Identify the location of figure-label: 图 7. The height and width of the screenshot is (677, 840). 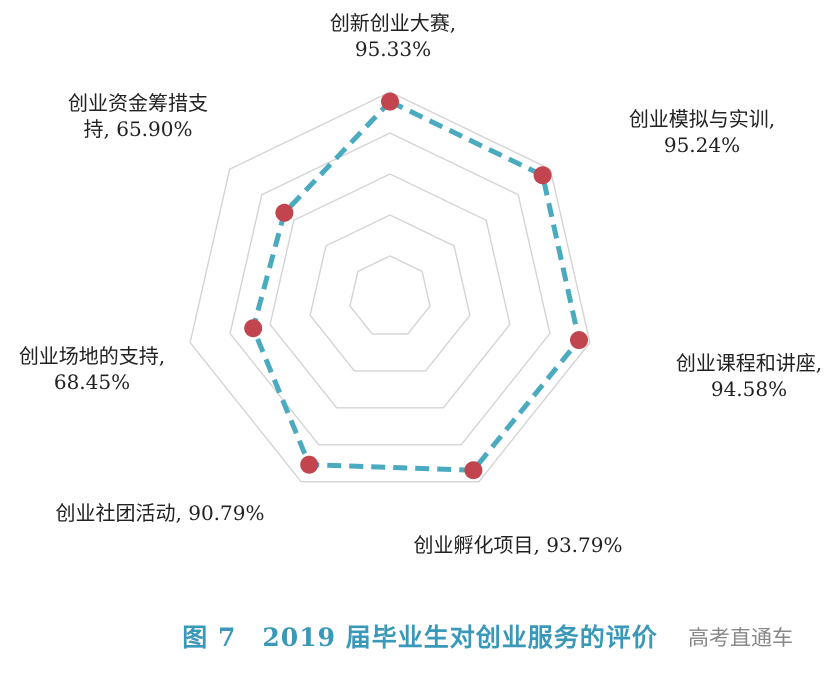
(209, 637).